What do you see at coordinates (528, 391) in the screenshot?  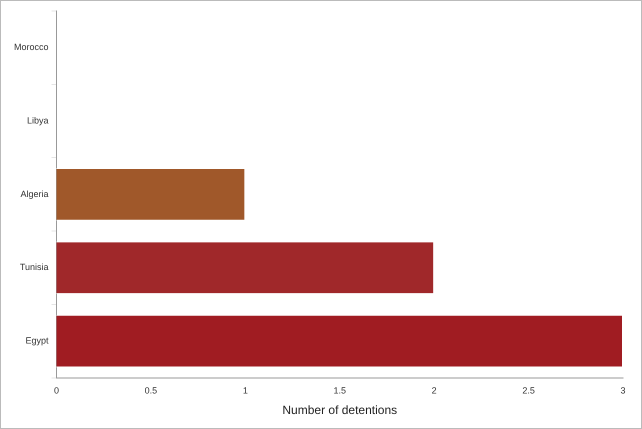 I see `x-tick-label: 2.5` at bounding box center [528, 391].